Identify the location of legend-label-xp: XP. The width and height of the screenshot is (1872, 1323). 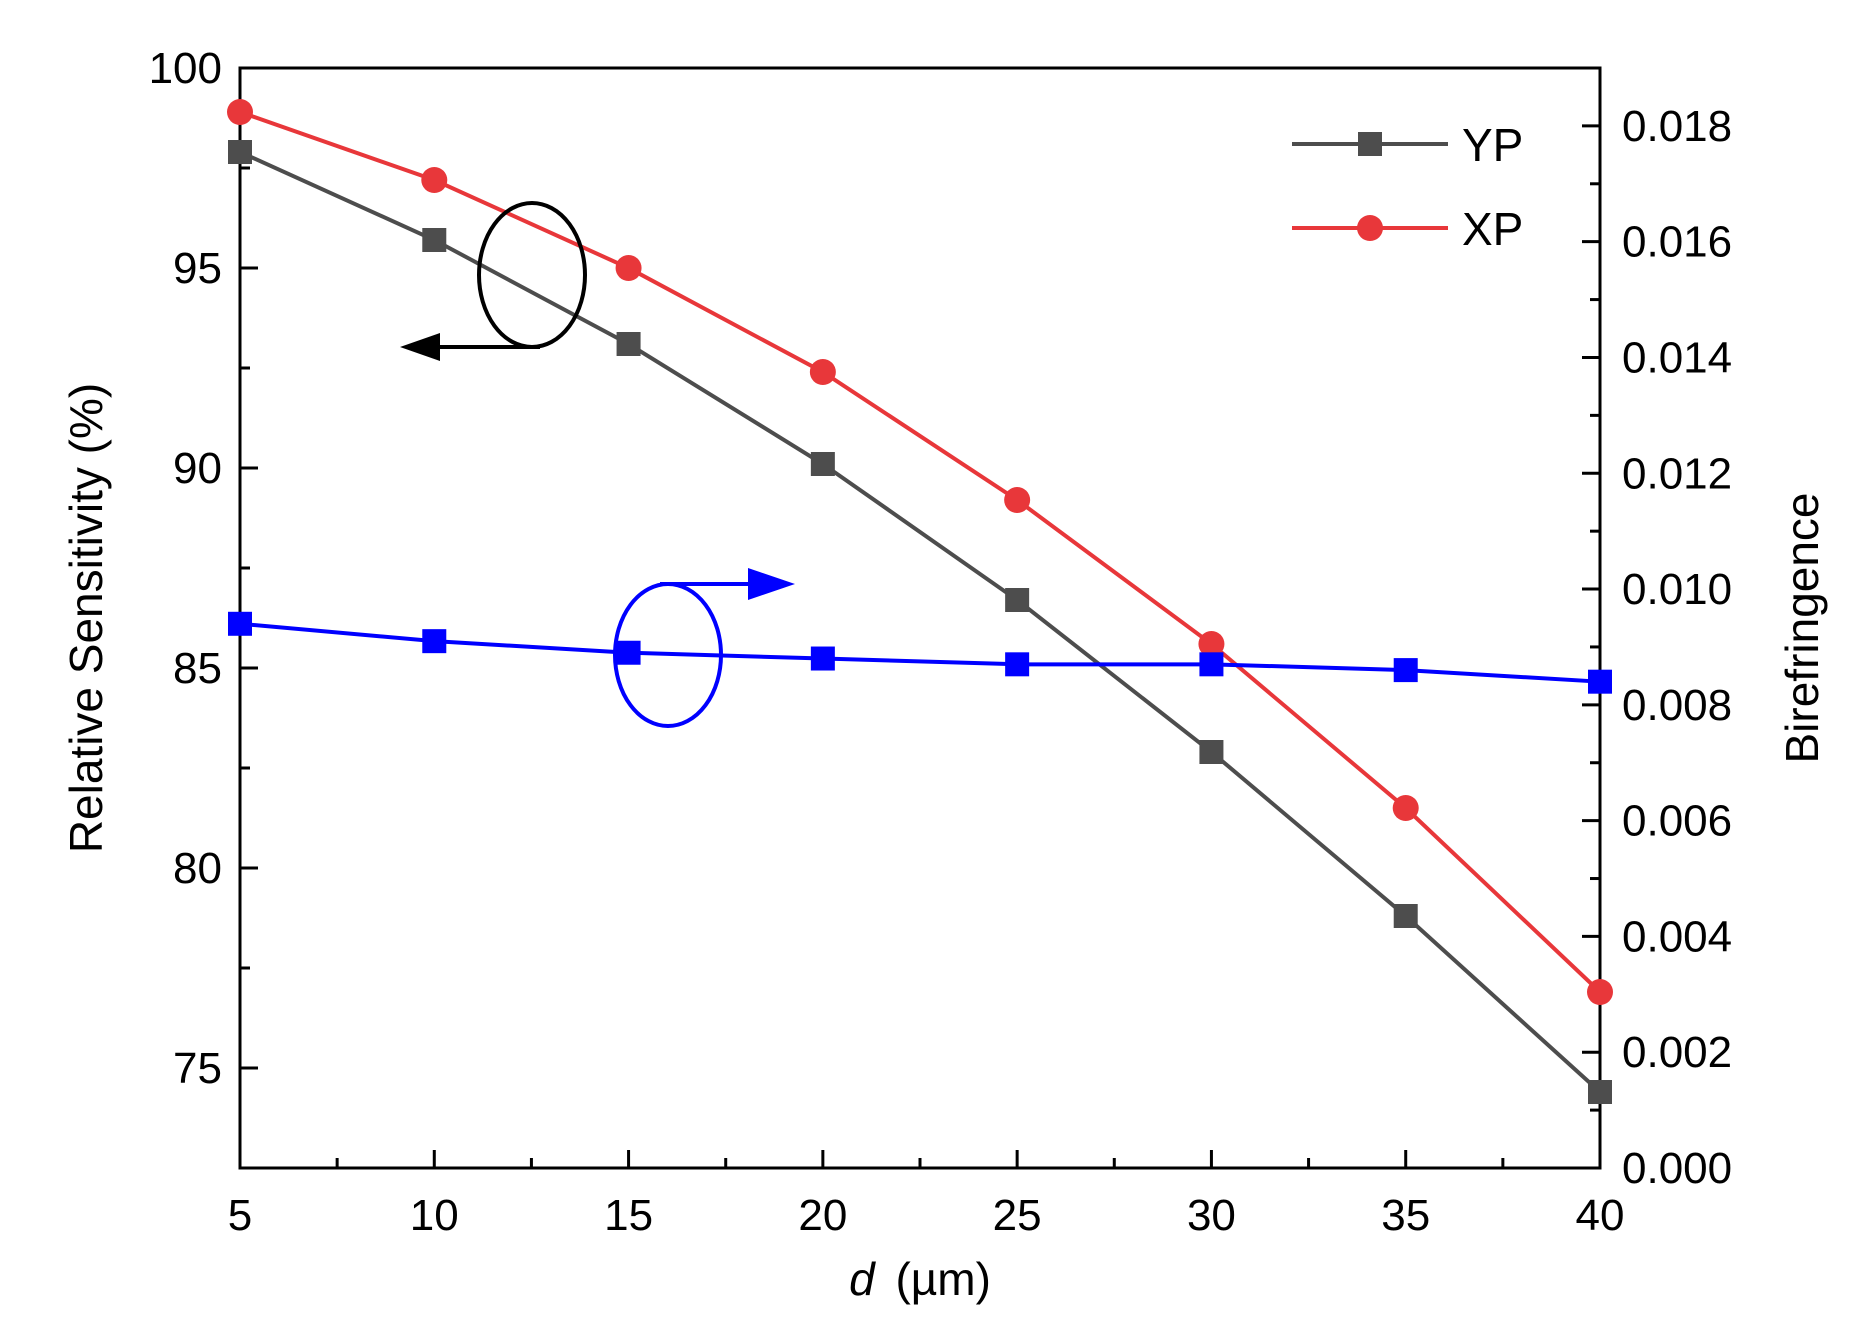
(1492, 229).